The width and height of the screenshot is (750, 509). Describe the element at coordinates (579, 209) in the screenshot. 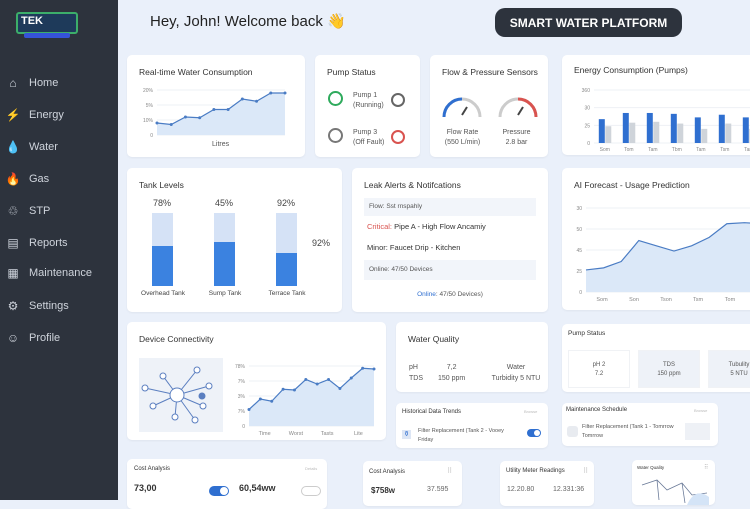

I see `y-tick-label: 30` at that location.